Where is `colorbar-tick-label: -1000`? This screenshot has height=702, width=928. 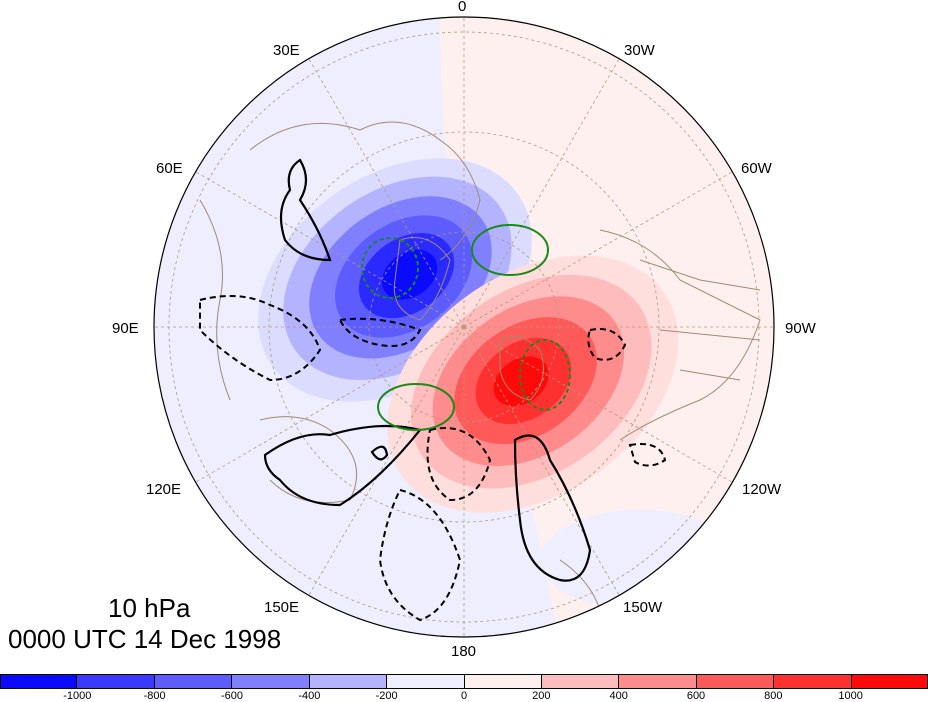
colorbar-tick-label: -1000 is located at coordinates (77, 696).